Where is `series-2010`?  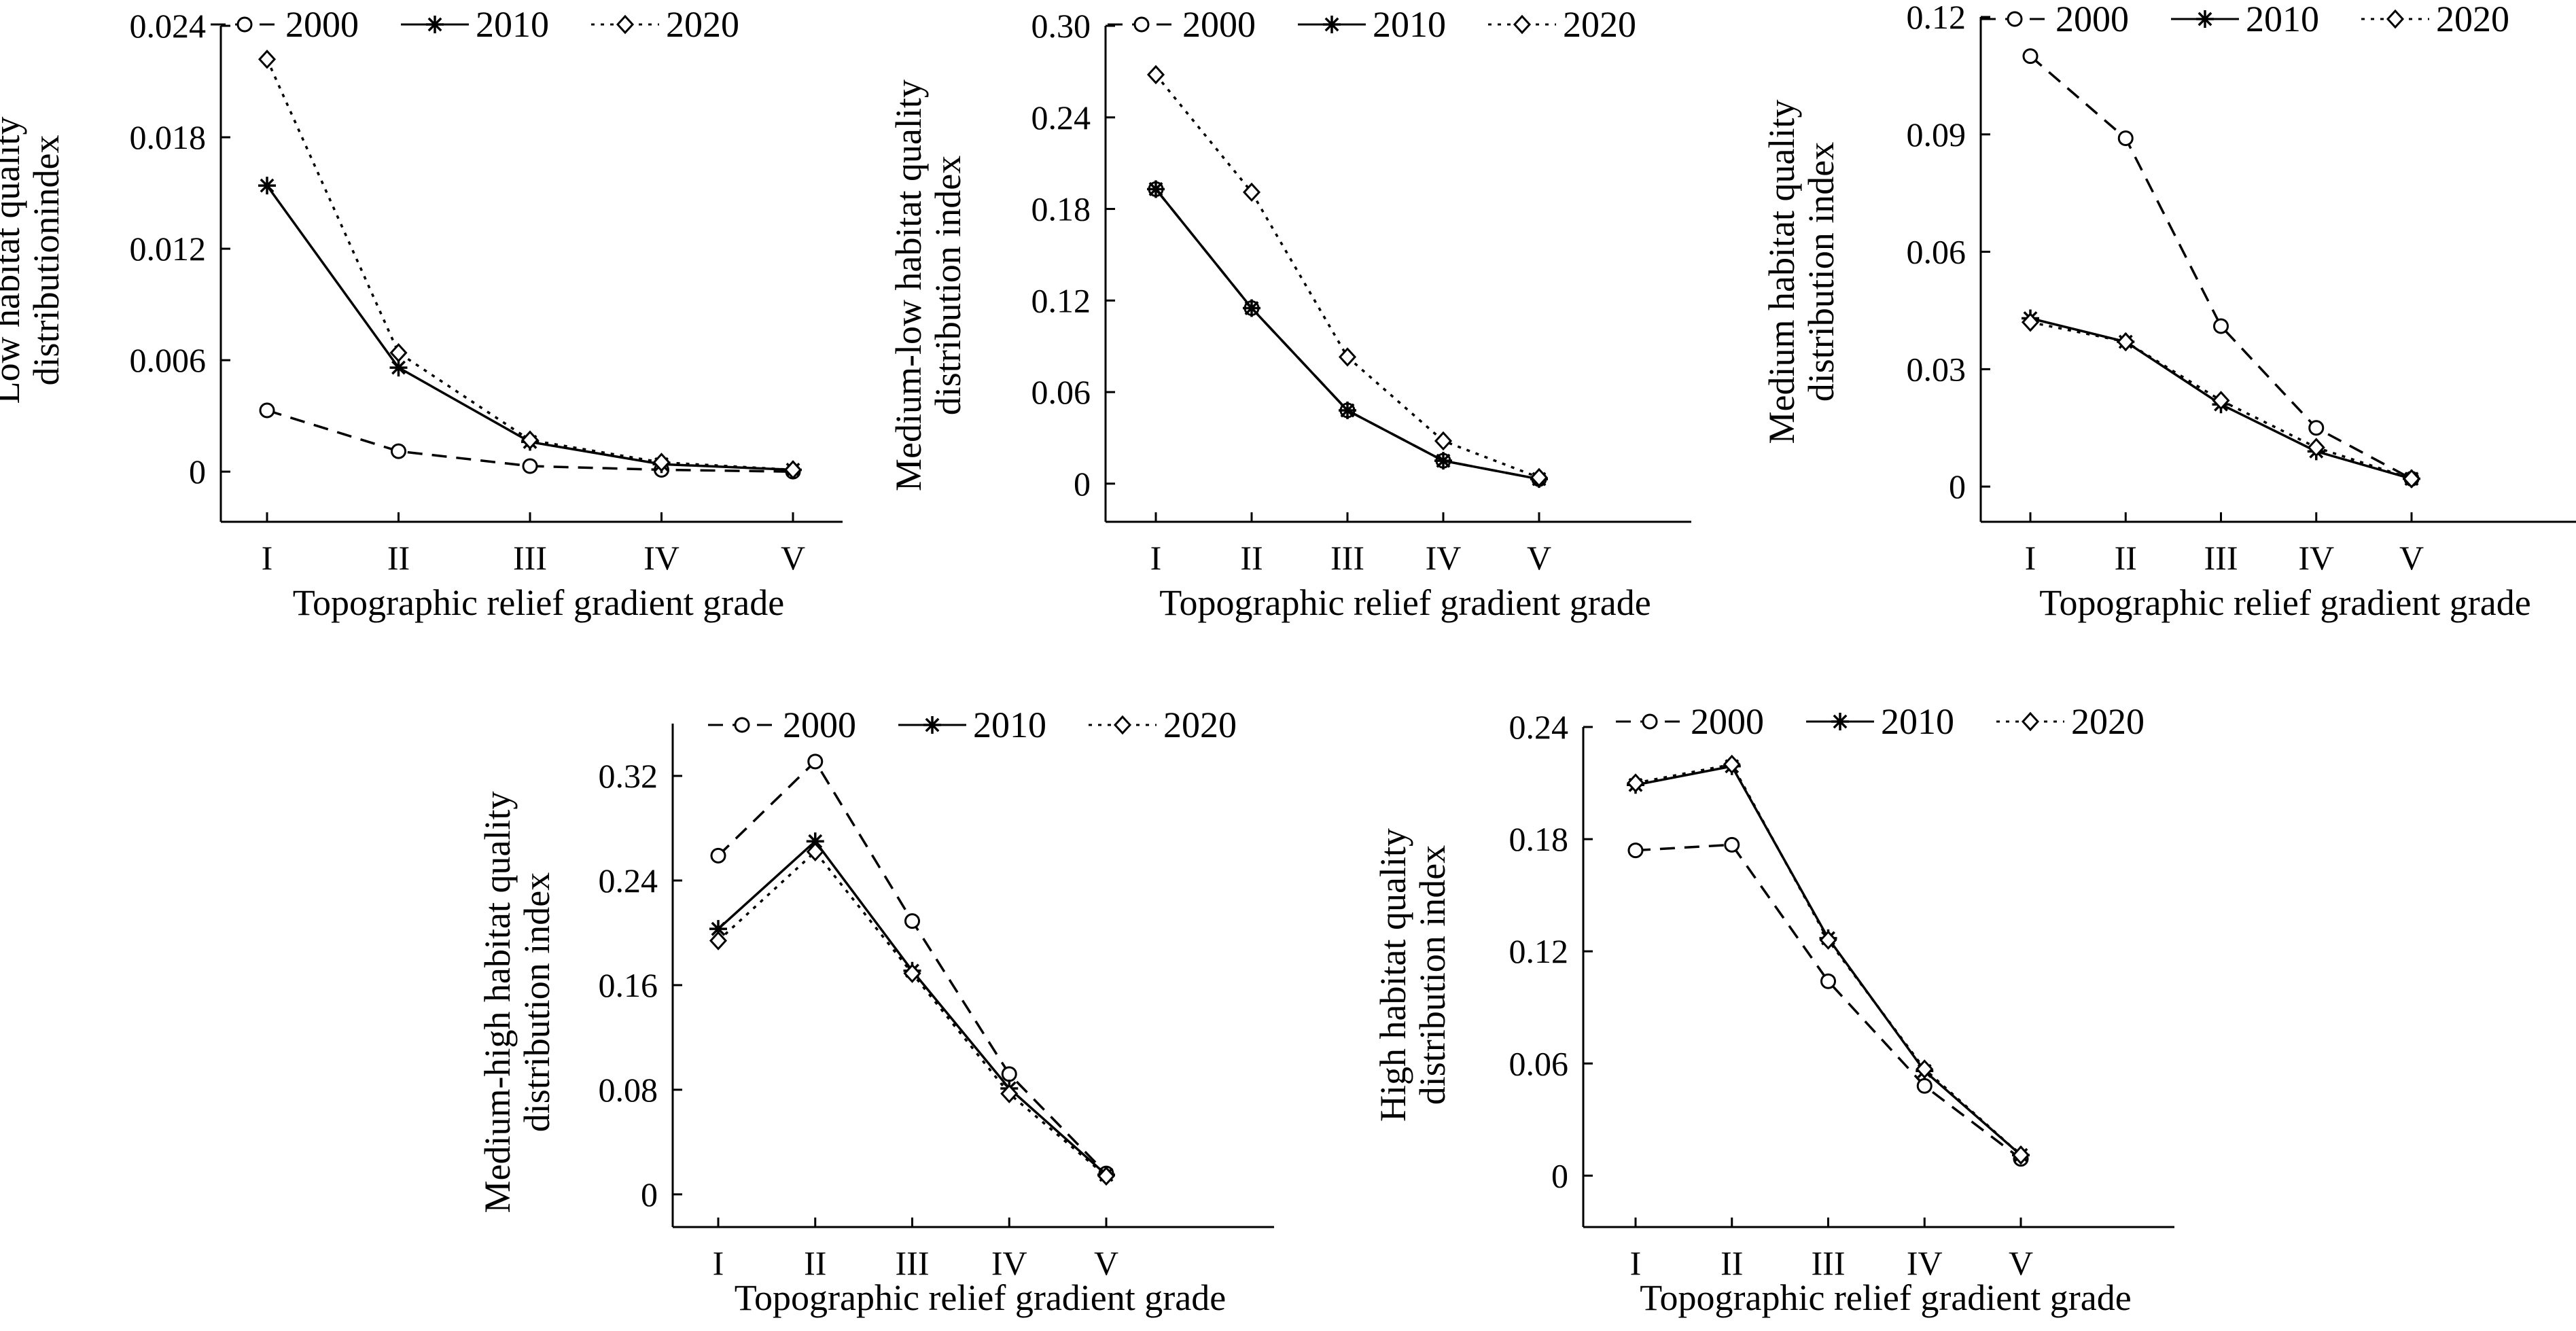
series-2010 is located at coordinates (1347, 334).